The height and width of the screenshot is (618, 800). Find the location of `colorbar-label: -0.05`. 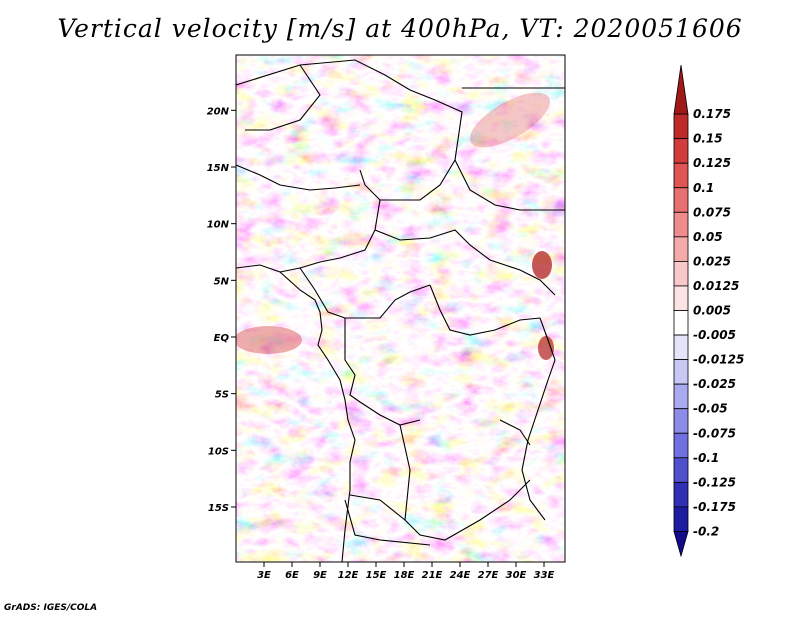

colorbar-label: -0.05 is located at coordinates (710, 409).